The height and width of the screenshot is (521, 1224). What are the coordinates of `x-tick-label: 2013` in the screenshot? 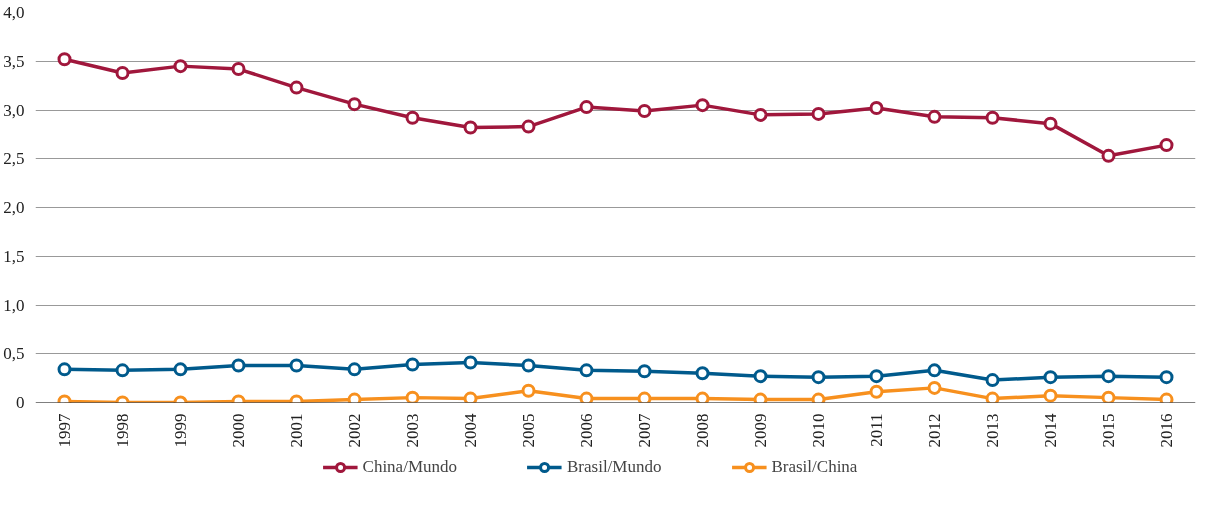 It's located at (992, 430).